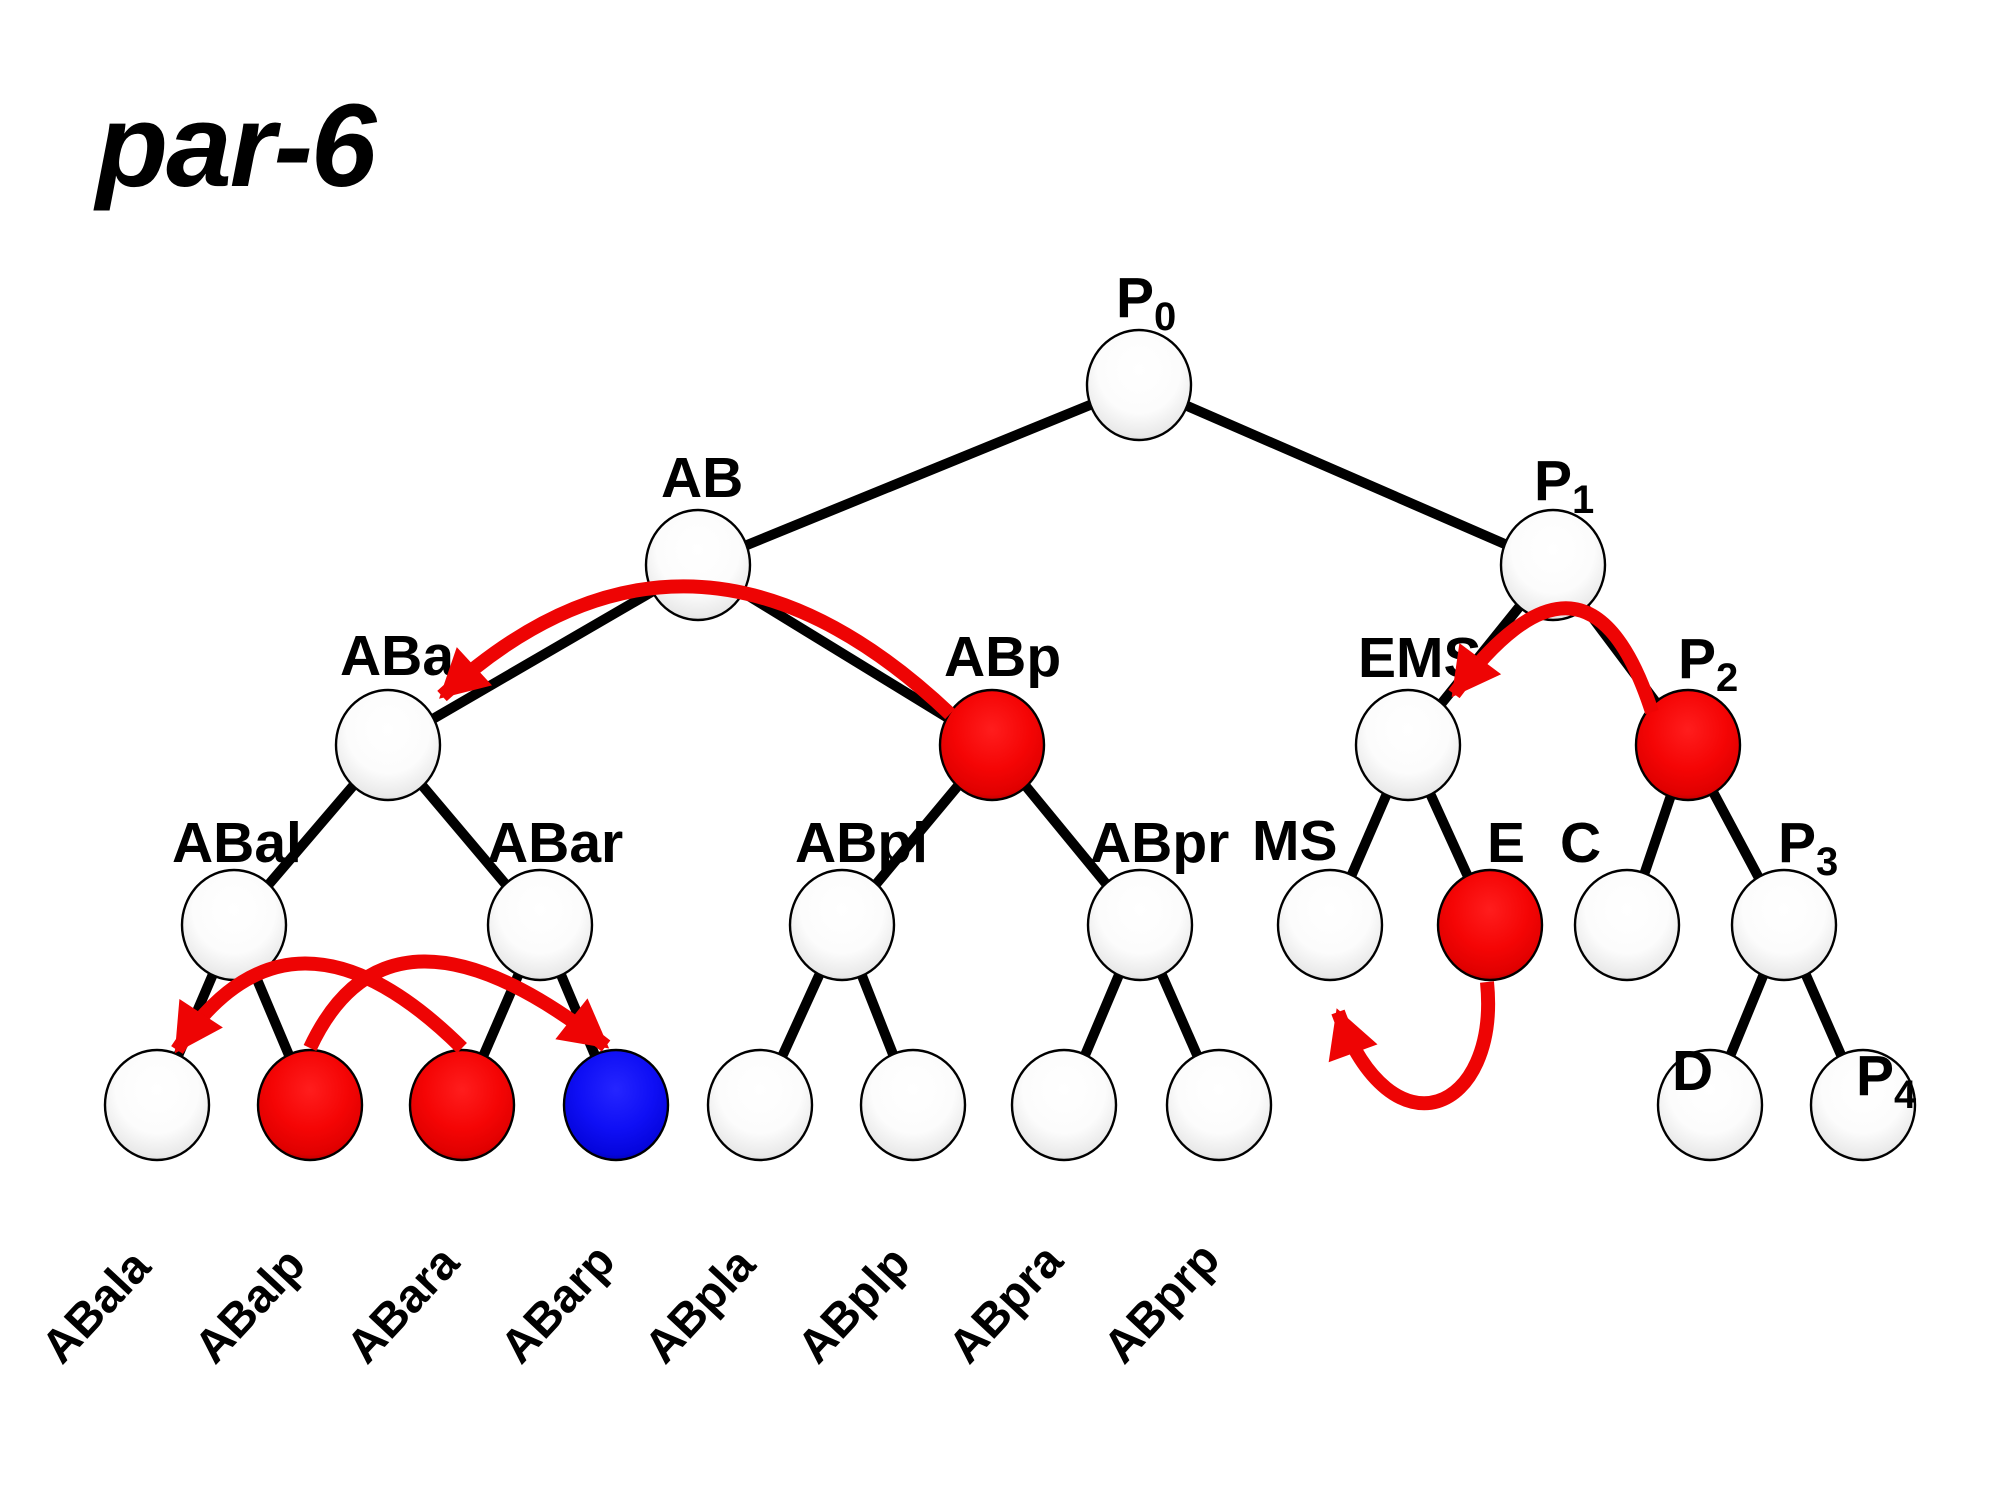  Describe the element at coordinates (1886, 1080) in the screenshot. I see `label-P4: P4` at that location.